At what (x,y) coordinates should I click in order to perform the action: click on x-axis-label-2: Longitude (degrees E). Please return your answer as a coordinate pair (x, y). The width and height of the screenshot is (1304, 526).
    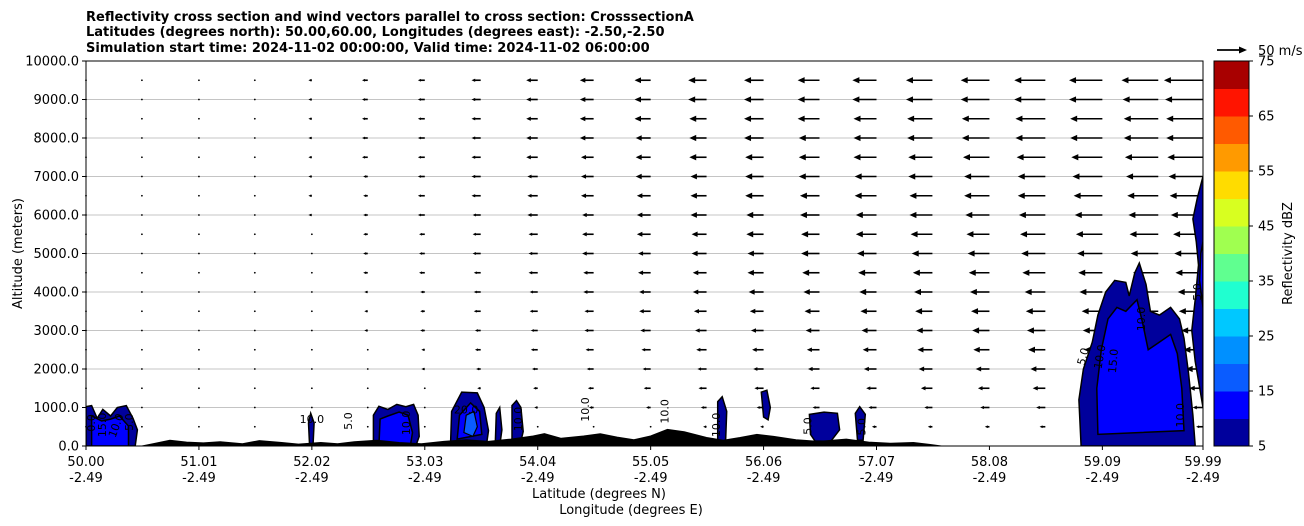
    Looking at the image, I should click on (631, 510).